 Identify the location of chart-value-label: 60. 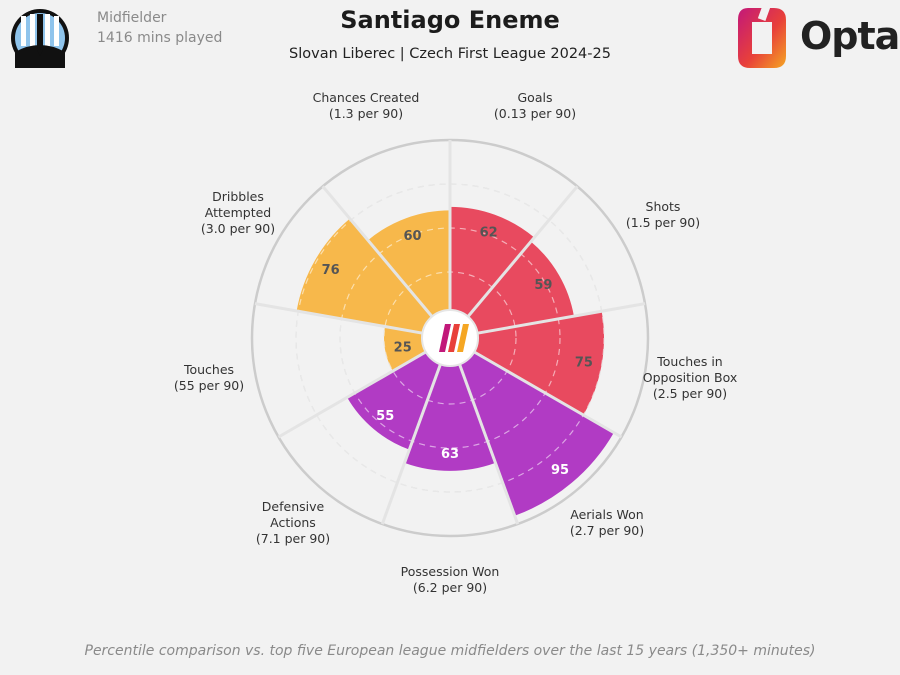
(412, 236).